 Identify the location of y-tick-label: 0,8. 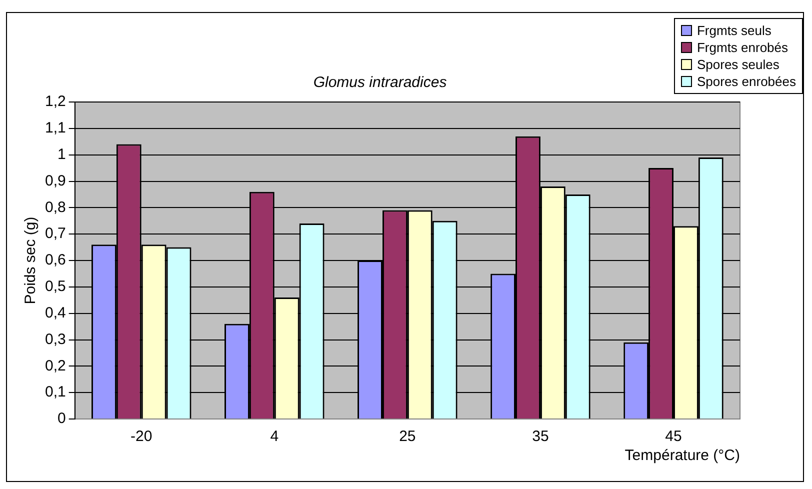
(55, 207).